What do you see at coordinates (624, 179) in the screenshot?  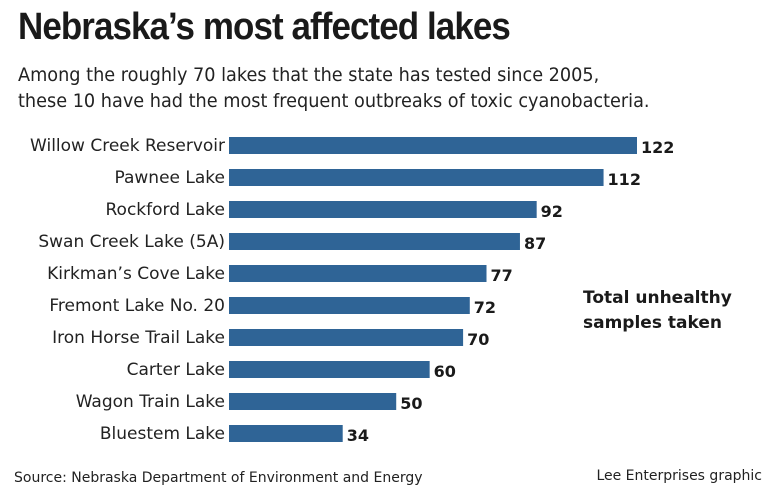 I see `value-label: 112` at bounding box center [624, 179].